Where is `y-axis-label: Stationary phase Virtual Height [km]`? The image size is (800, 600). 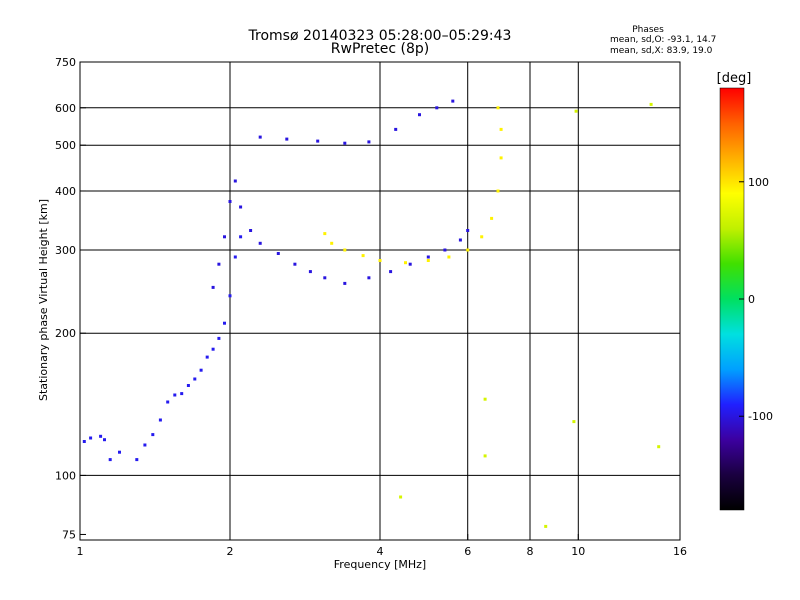
y-axis-label: Stationary phase Virtual Height [km] is located at coordinates (43, 300).